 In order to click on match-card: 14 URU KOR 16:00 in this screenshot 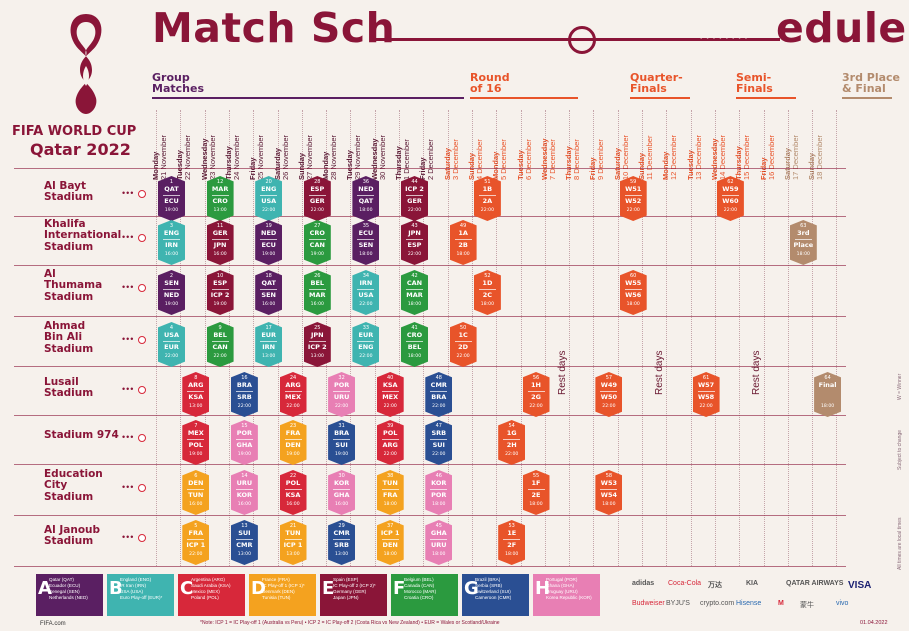, I will do `click(244, 492)`.